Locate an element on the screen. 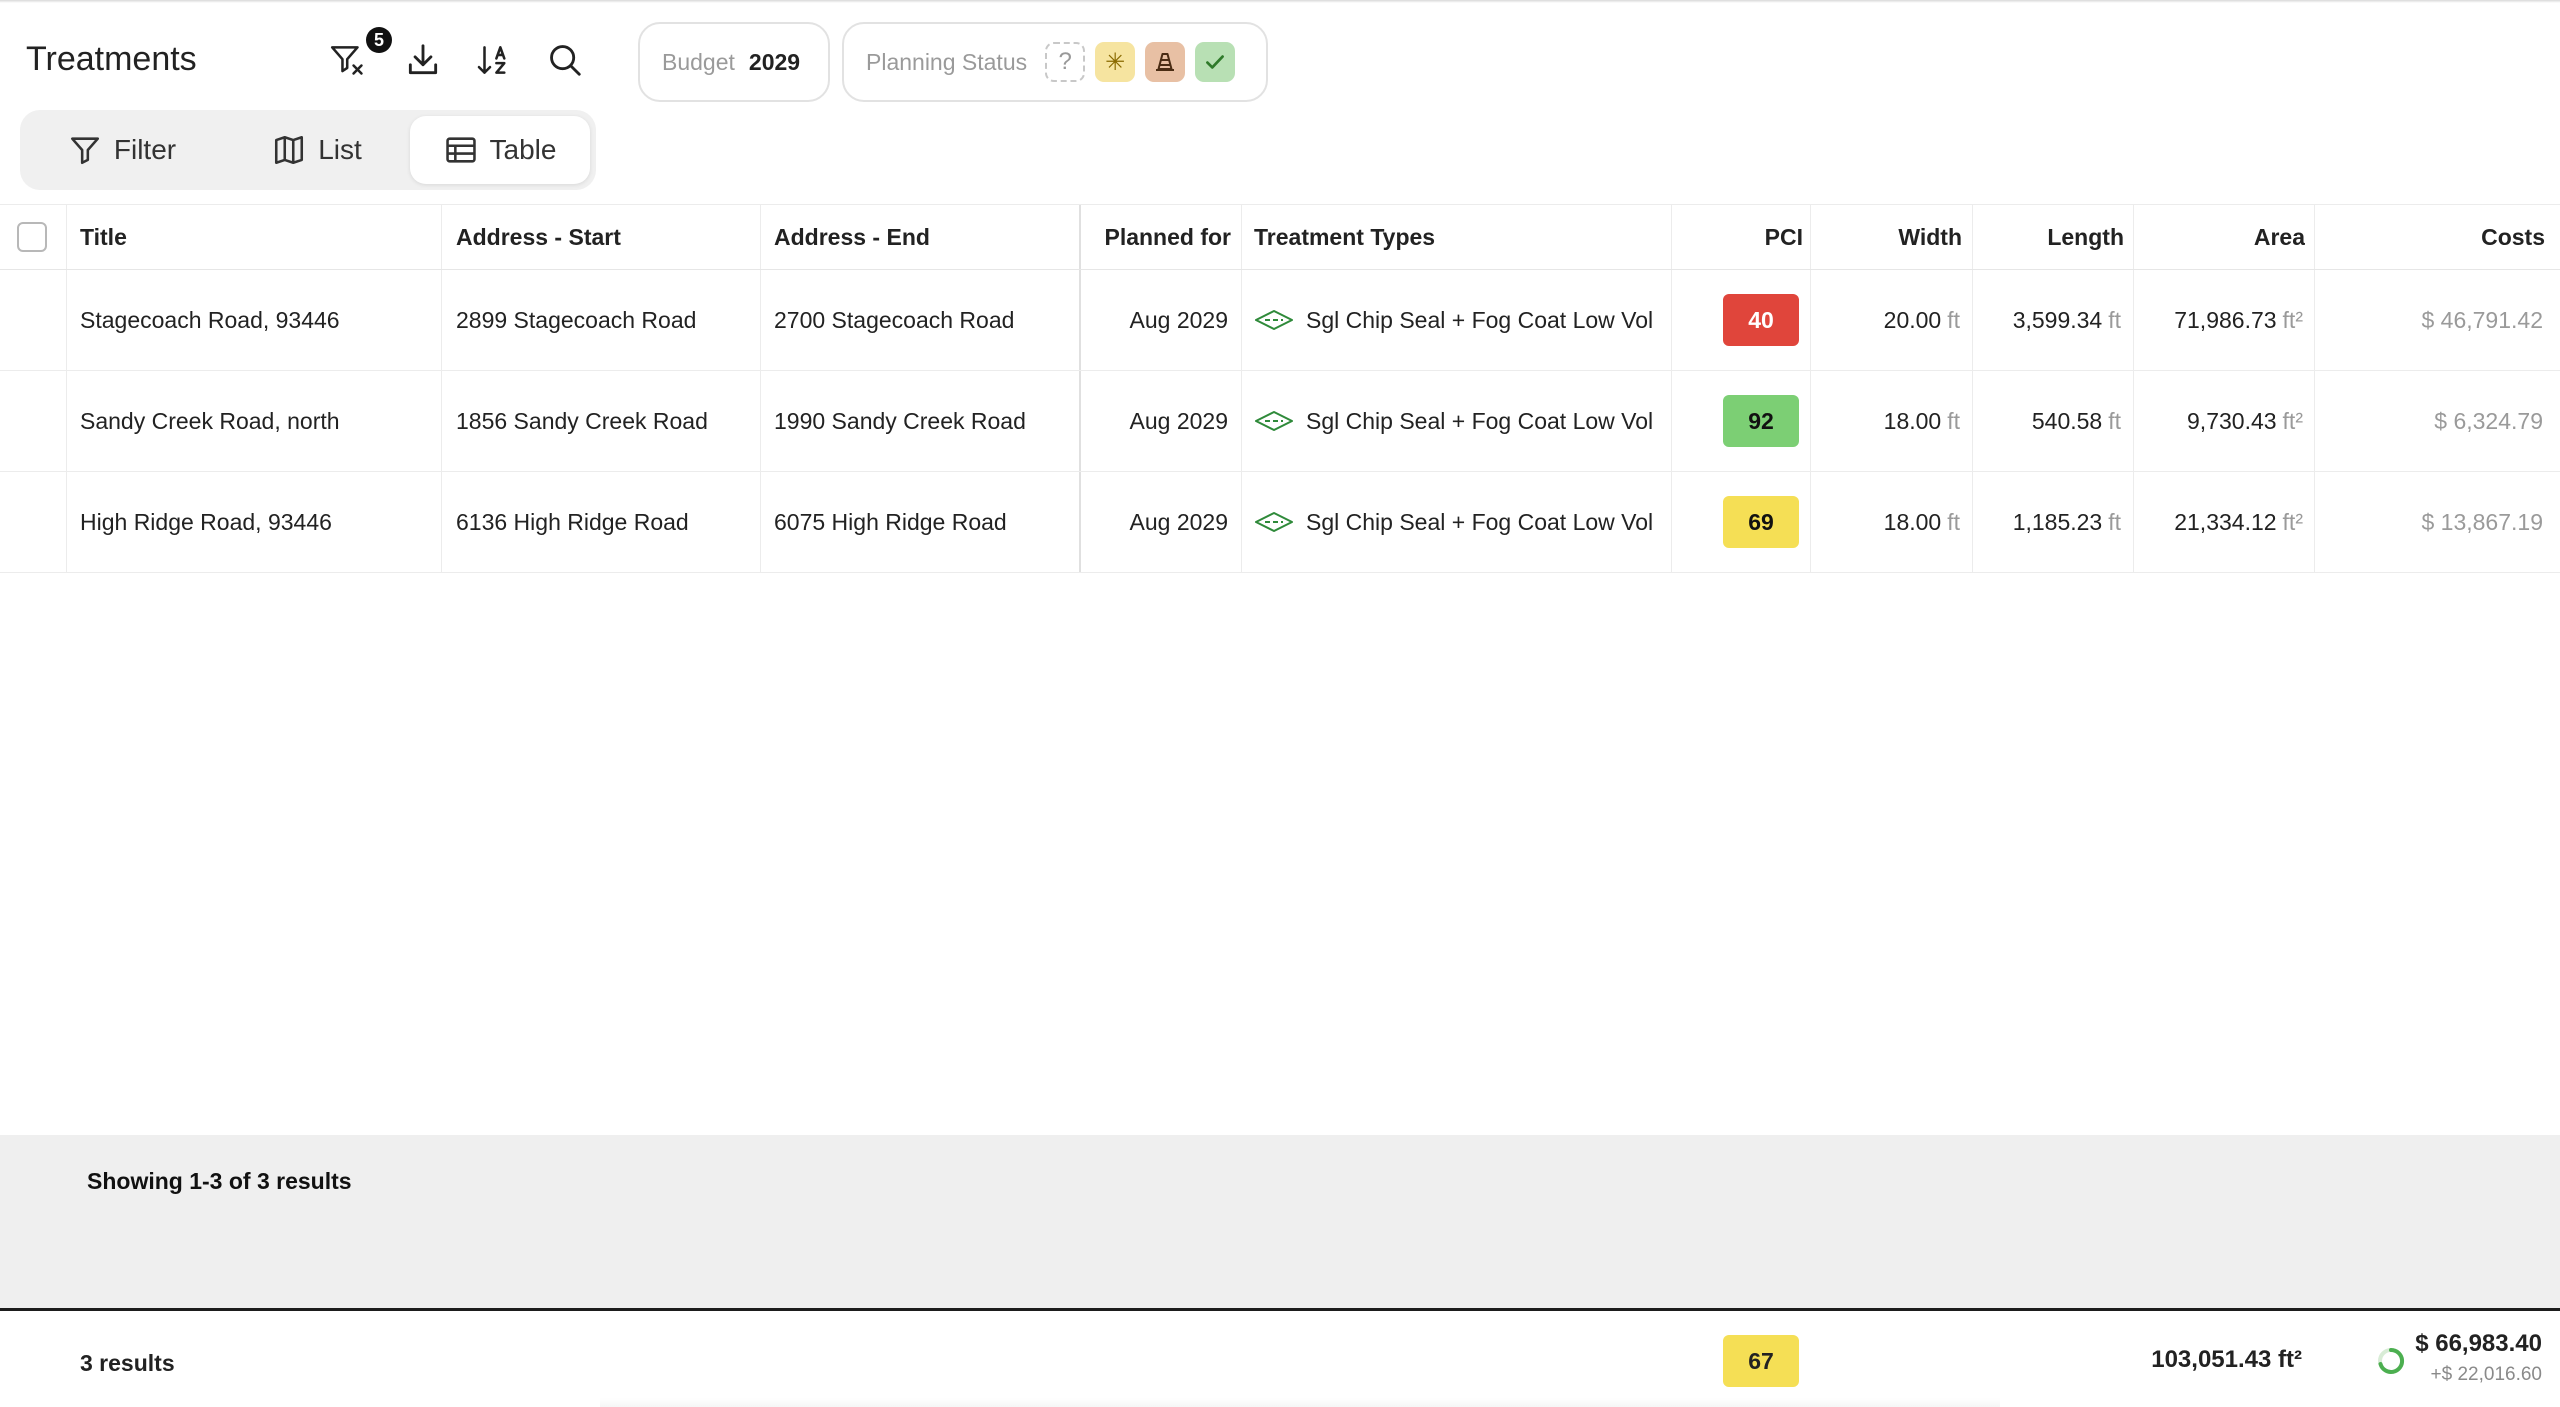 The height and width of the screenshot is (1407, 2560). row-address-end: 1990 Sandy Creek Road is located at coordinates (900, 420).